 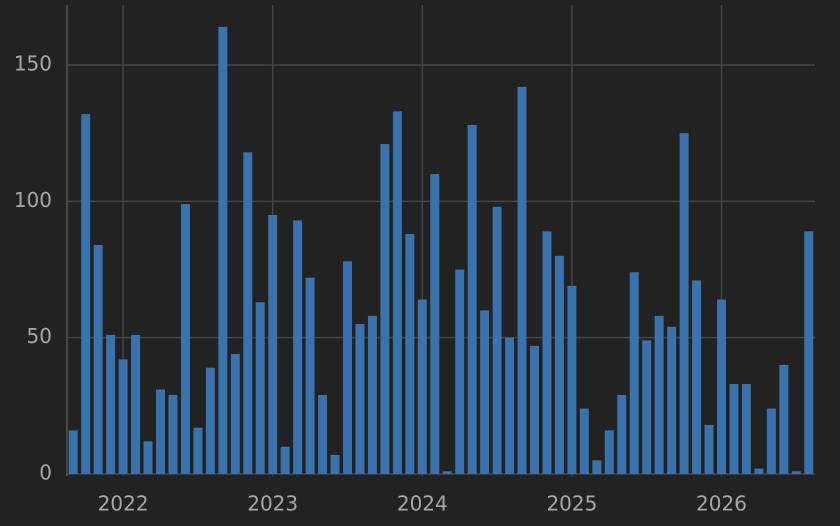 What do you see at coordinates (33, 63) in the screenshot?
I see `y-tick-label: 150` at bounding box center [33, 63].